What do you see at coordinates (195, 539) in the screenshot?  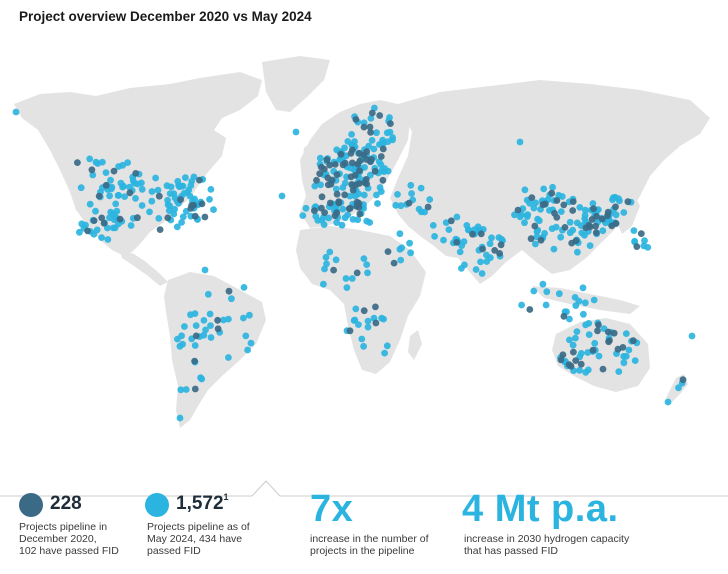 I see `stat-2024-text-2: May 2024, 434 have` at bounding box center [195, 539].